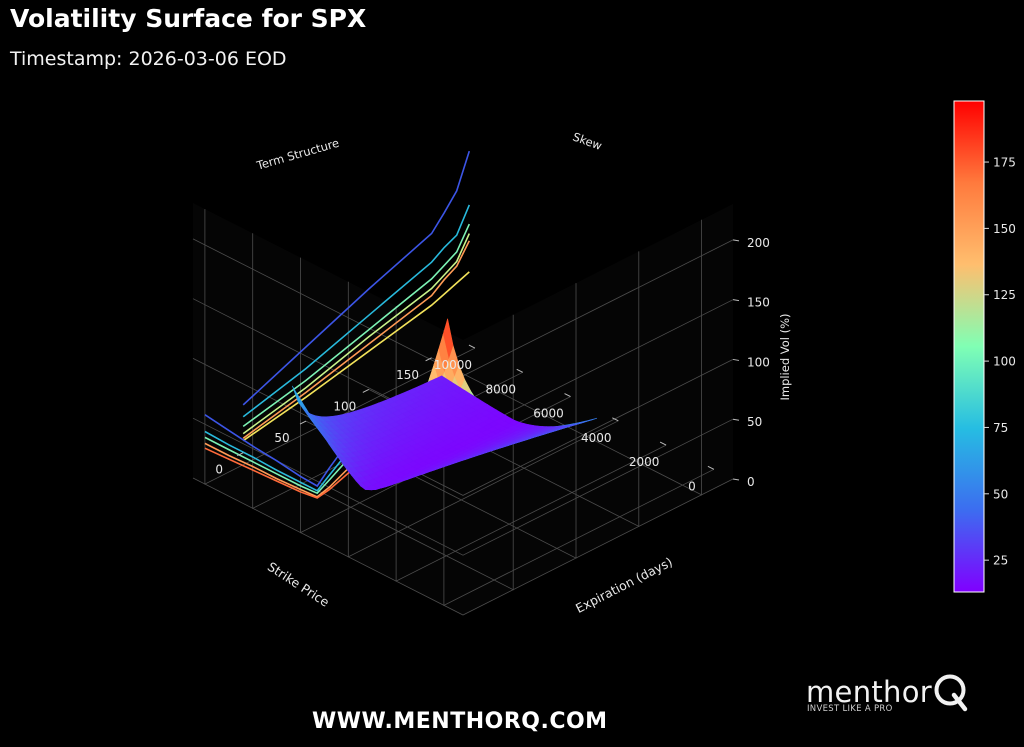 The width and height of the screenshot is (1024, 747). Describe the element at coordinates (1004, 362) in the screenshot. I see `colorbar-tick-label: 100` at that location.